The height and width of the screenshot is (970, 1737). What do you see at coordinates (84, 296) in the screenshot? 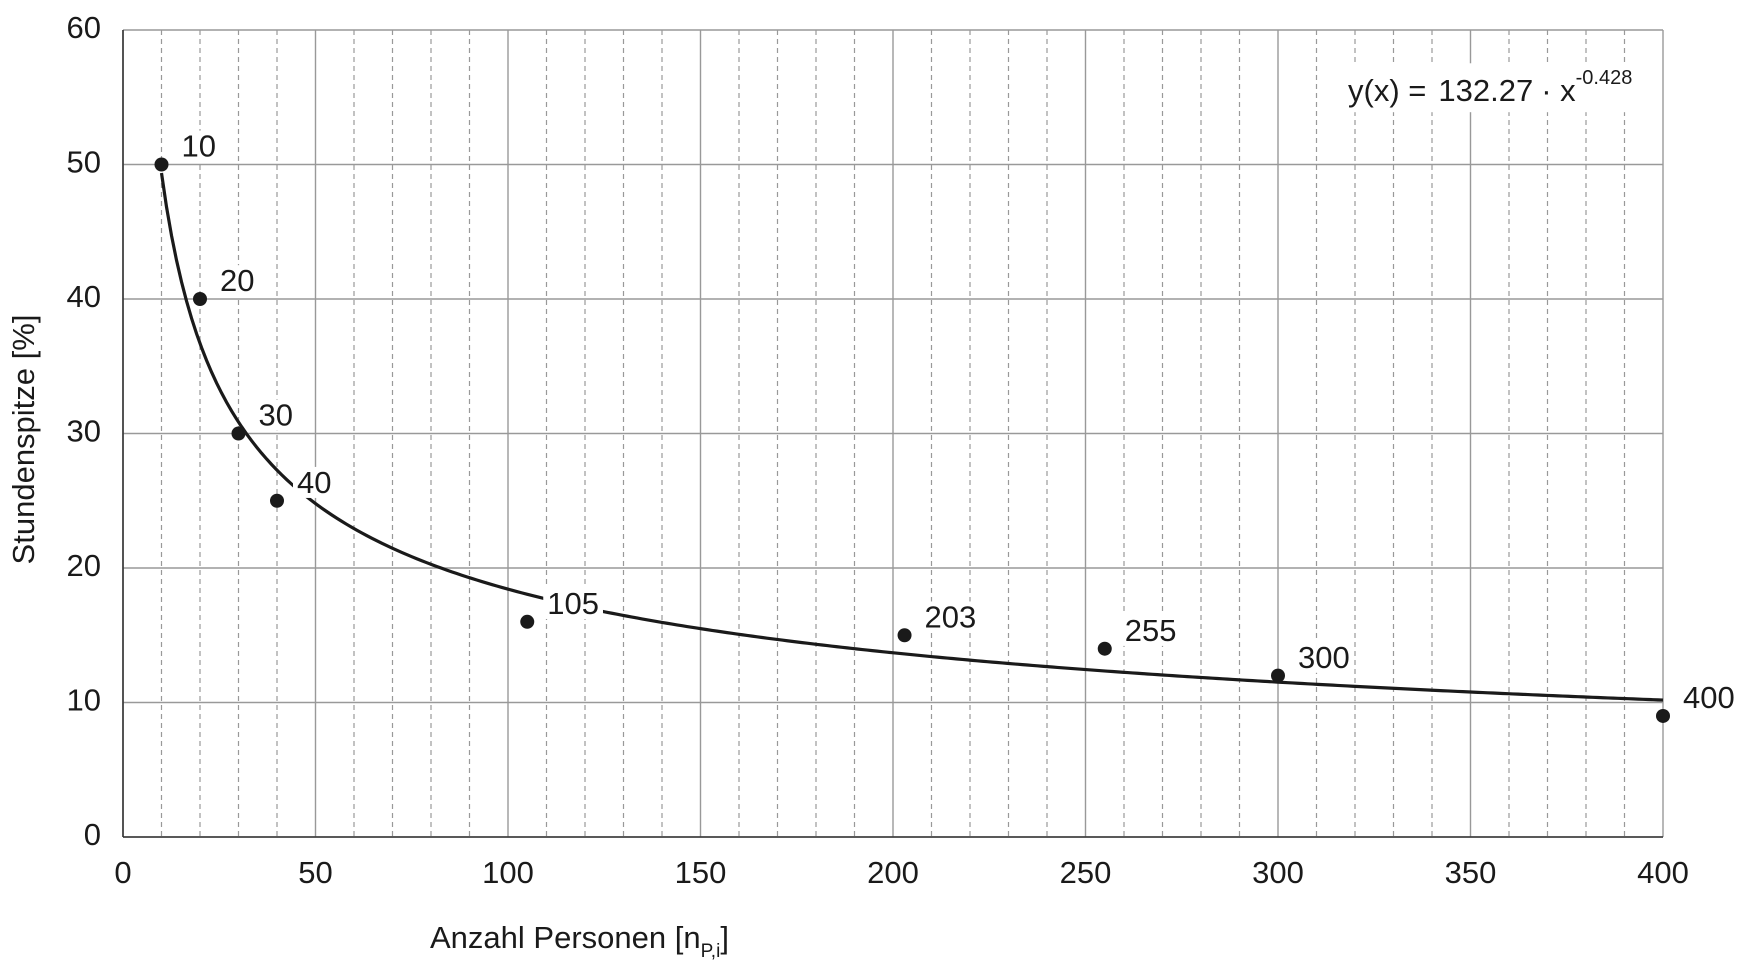
I see `y-tick-label: 40` at bounding box center [84, 296].